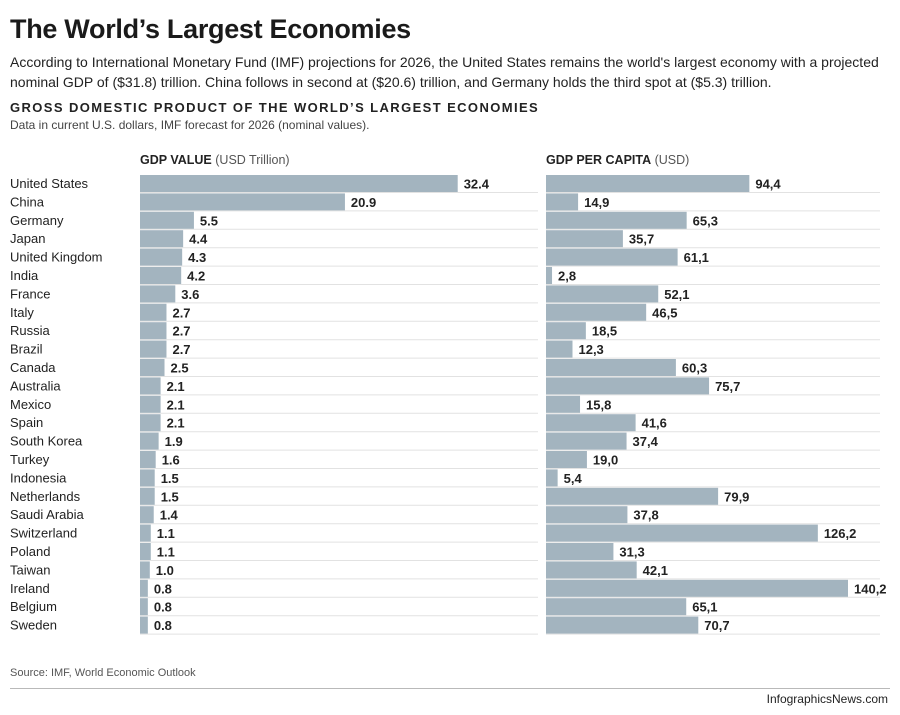 The image size is (900, 715). Describe the element at coordinates (604, 331) in the screenshot. I see `data-label: 18,5` at that location.